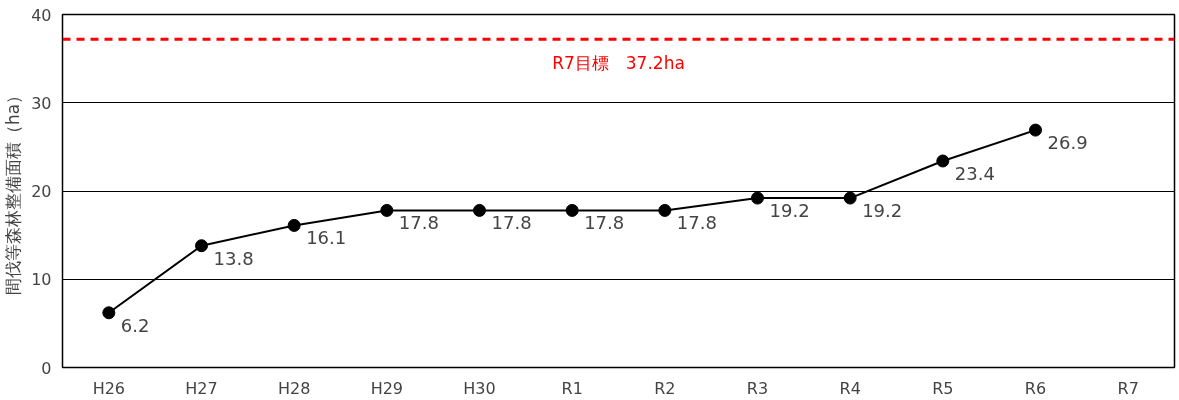 The image size is (1179, 400). Describe the element at coordinates (387, 388) in the screenshot. I see `x-tick-label: H29` at that location.